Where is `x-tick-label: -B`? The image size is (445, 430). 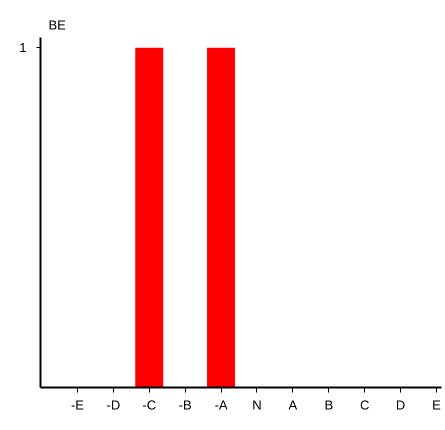
x-tick-label: -B is located at coordinates (185, 405).